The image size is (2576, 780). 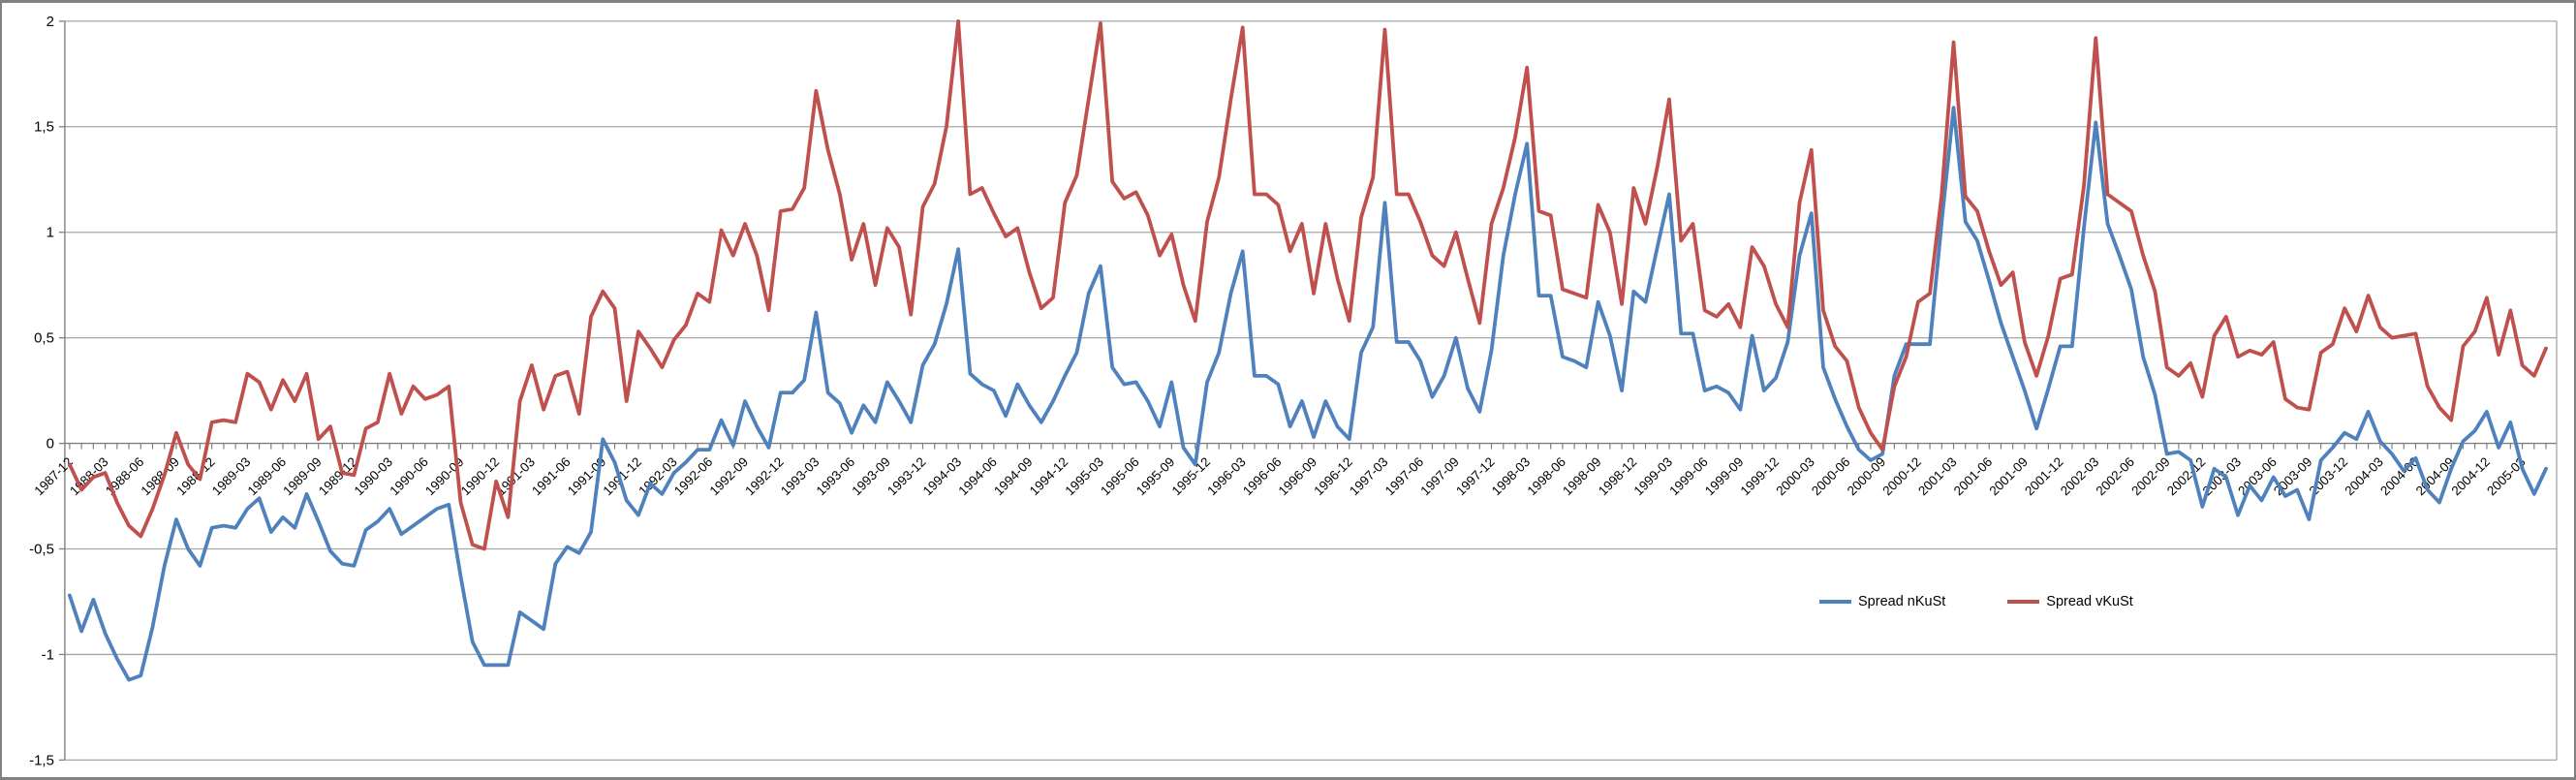 What do you see at coordinates (1013, 476) in the screenshot?
I see `x-tick-label: 1994-09` at bounding box center [1013, 476].